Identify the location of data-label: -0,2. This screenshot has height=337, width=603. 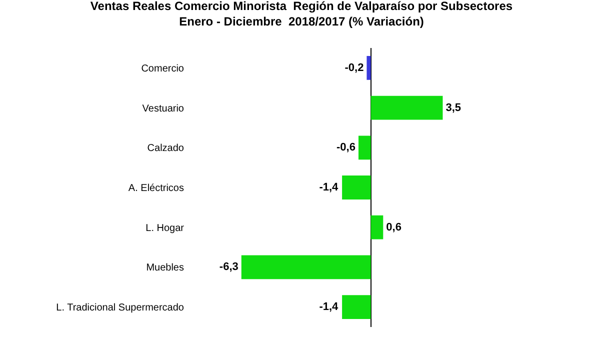
(354, 68).